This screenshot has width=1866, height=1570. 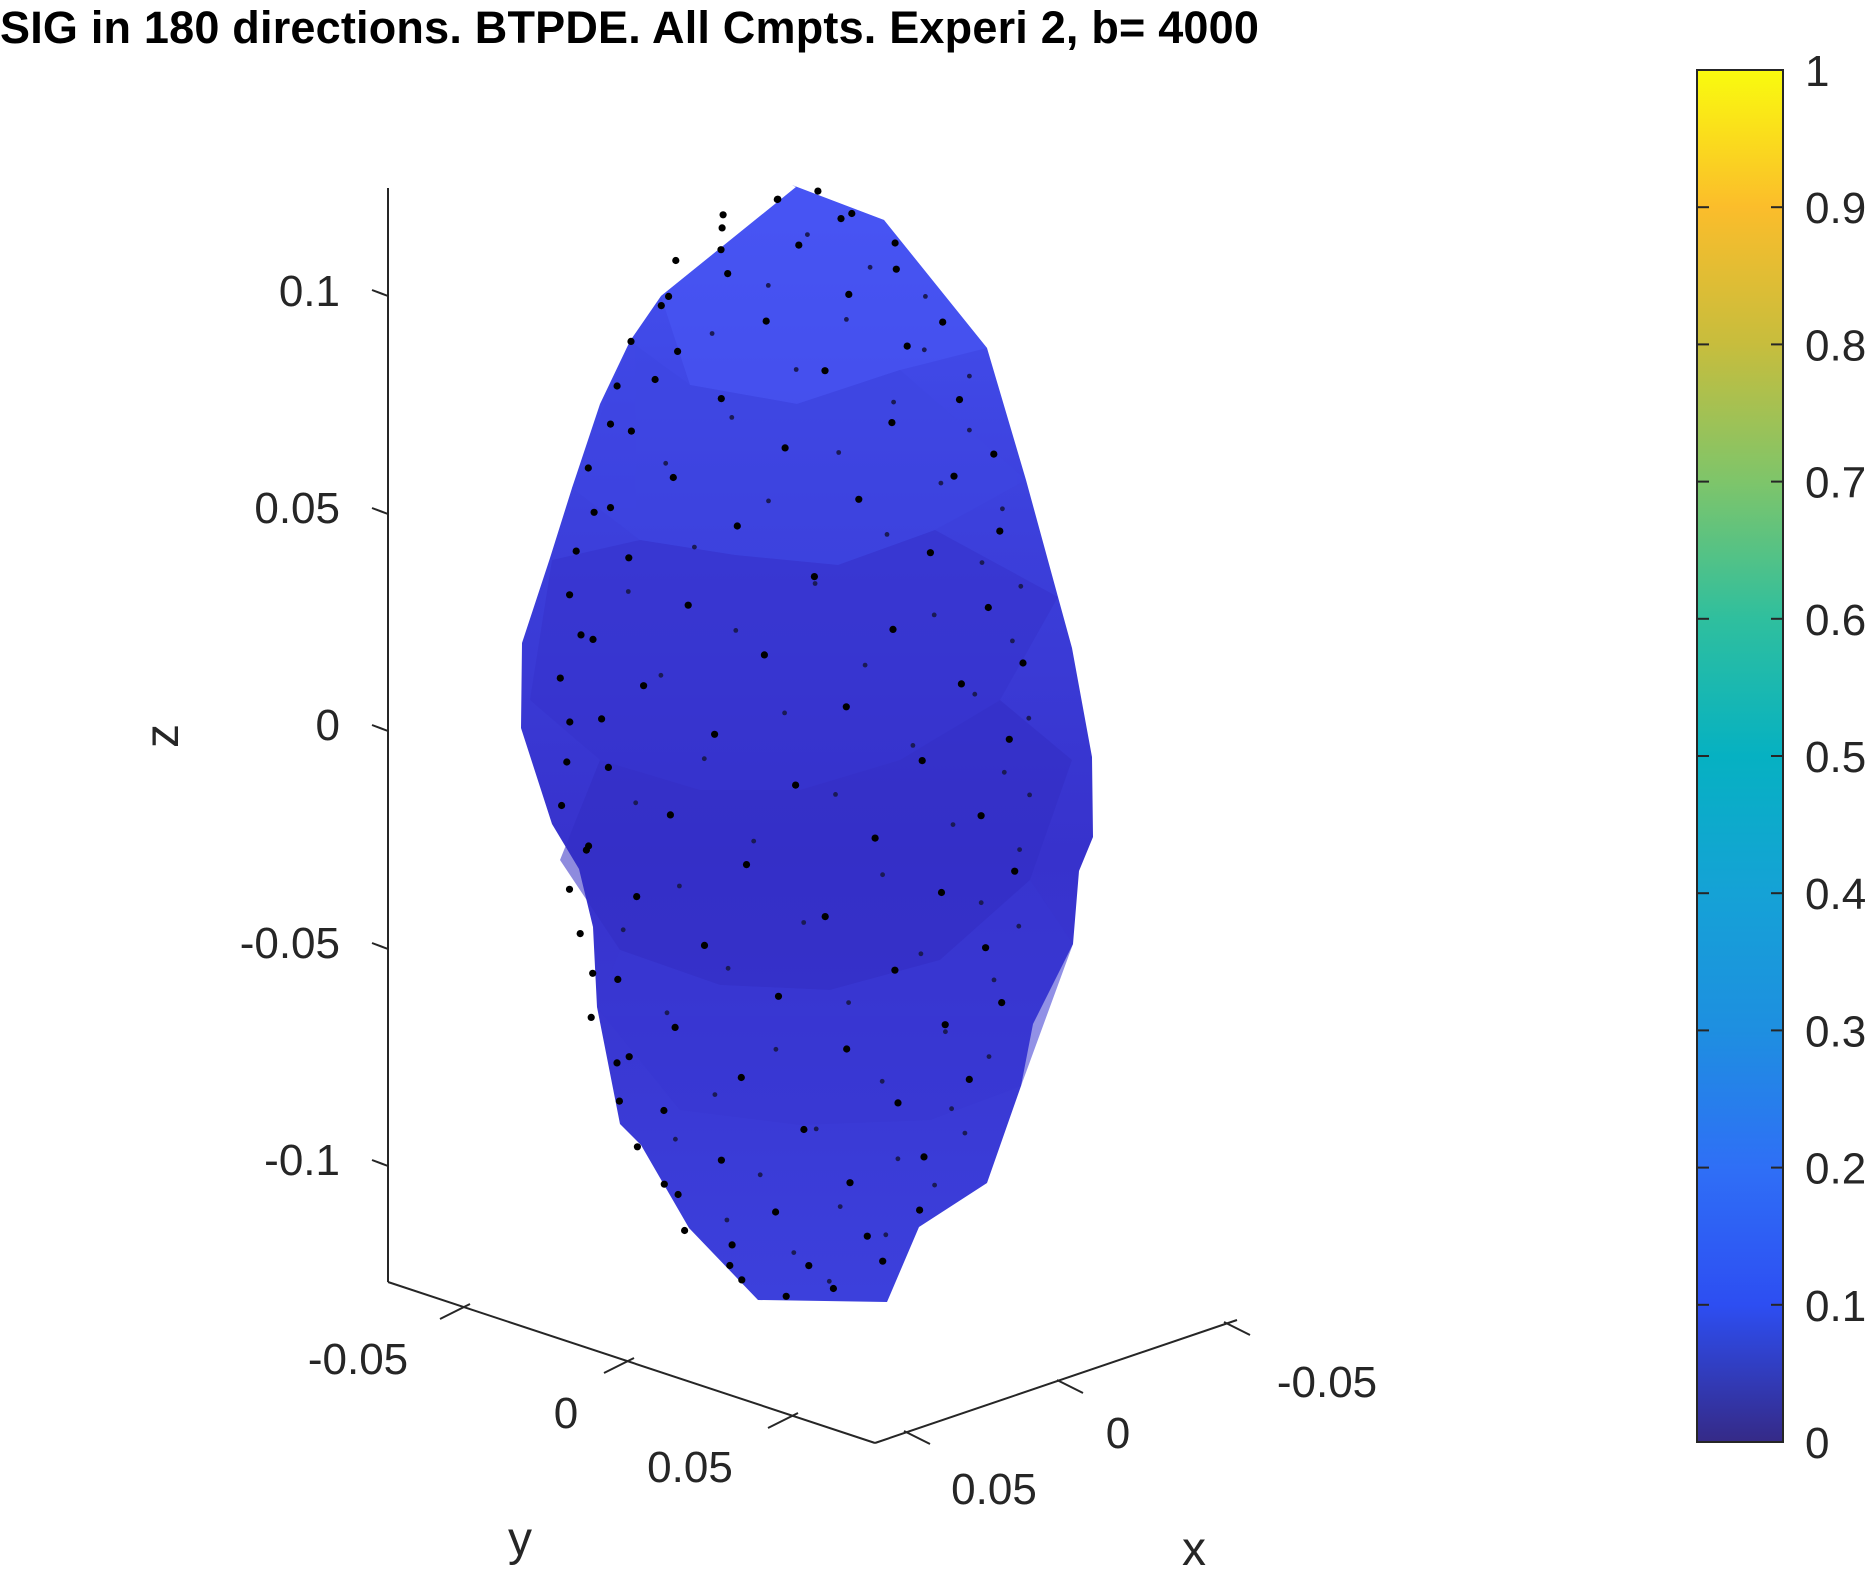 I want to click on y-axis-label: y, so click(x=520, y=1539).